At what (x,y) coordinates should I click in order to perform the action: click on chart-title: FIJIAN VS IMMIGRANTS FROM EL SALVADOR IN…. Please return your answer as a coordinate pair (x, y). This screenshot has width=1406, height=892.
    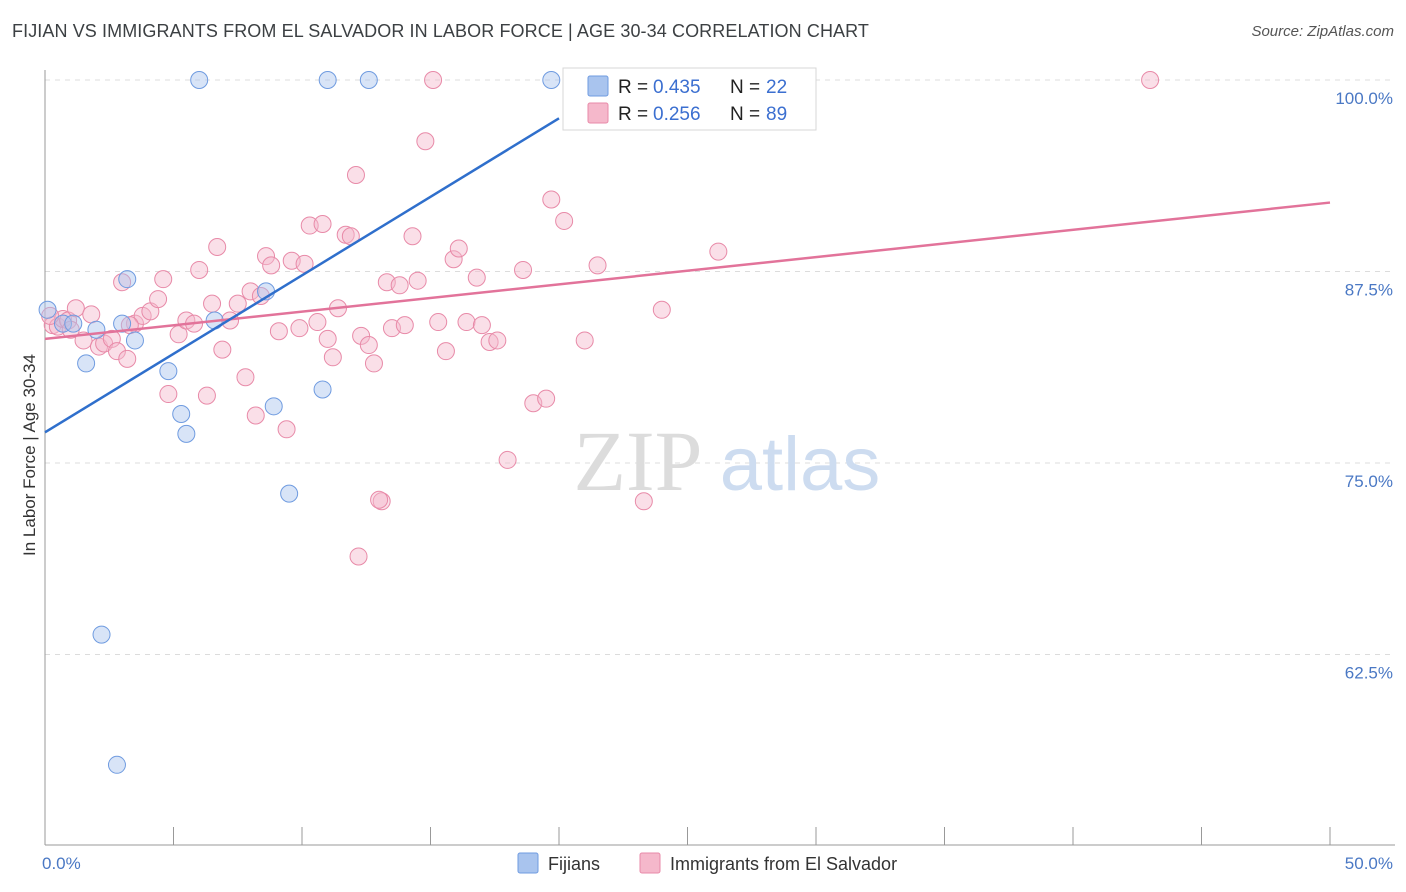
    Looking at the image, I should click on (441, 31).